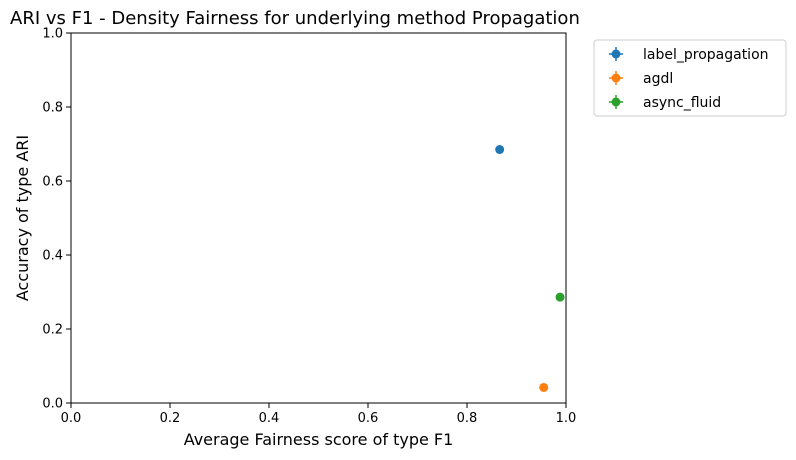  I want to click on point-agdl, so click(544, 387).